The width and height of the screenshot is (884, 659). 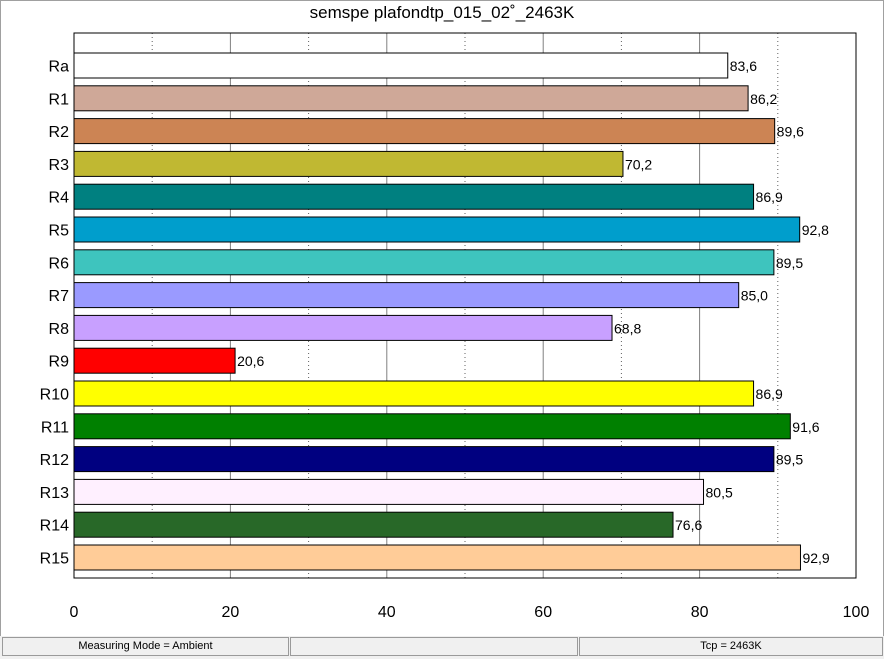 What do you see at coordinates (59, 362) in the screenshot?
I see `category-label: R9` at bounding box center [59, 362].